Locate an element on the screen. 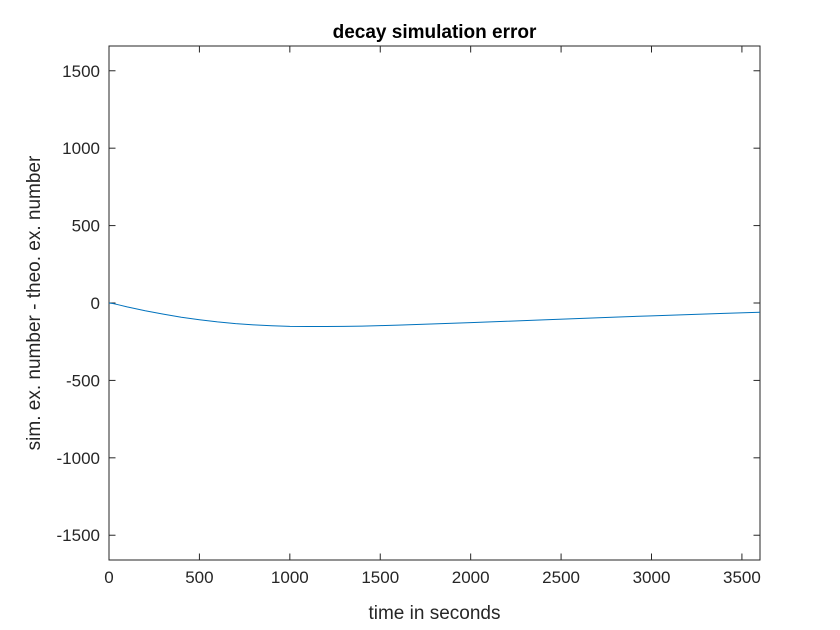 Image resolution: width=840 pixels, height=630 pixels. chart-title: decay simulation error is located at coordinates (435, 32).